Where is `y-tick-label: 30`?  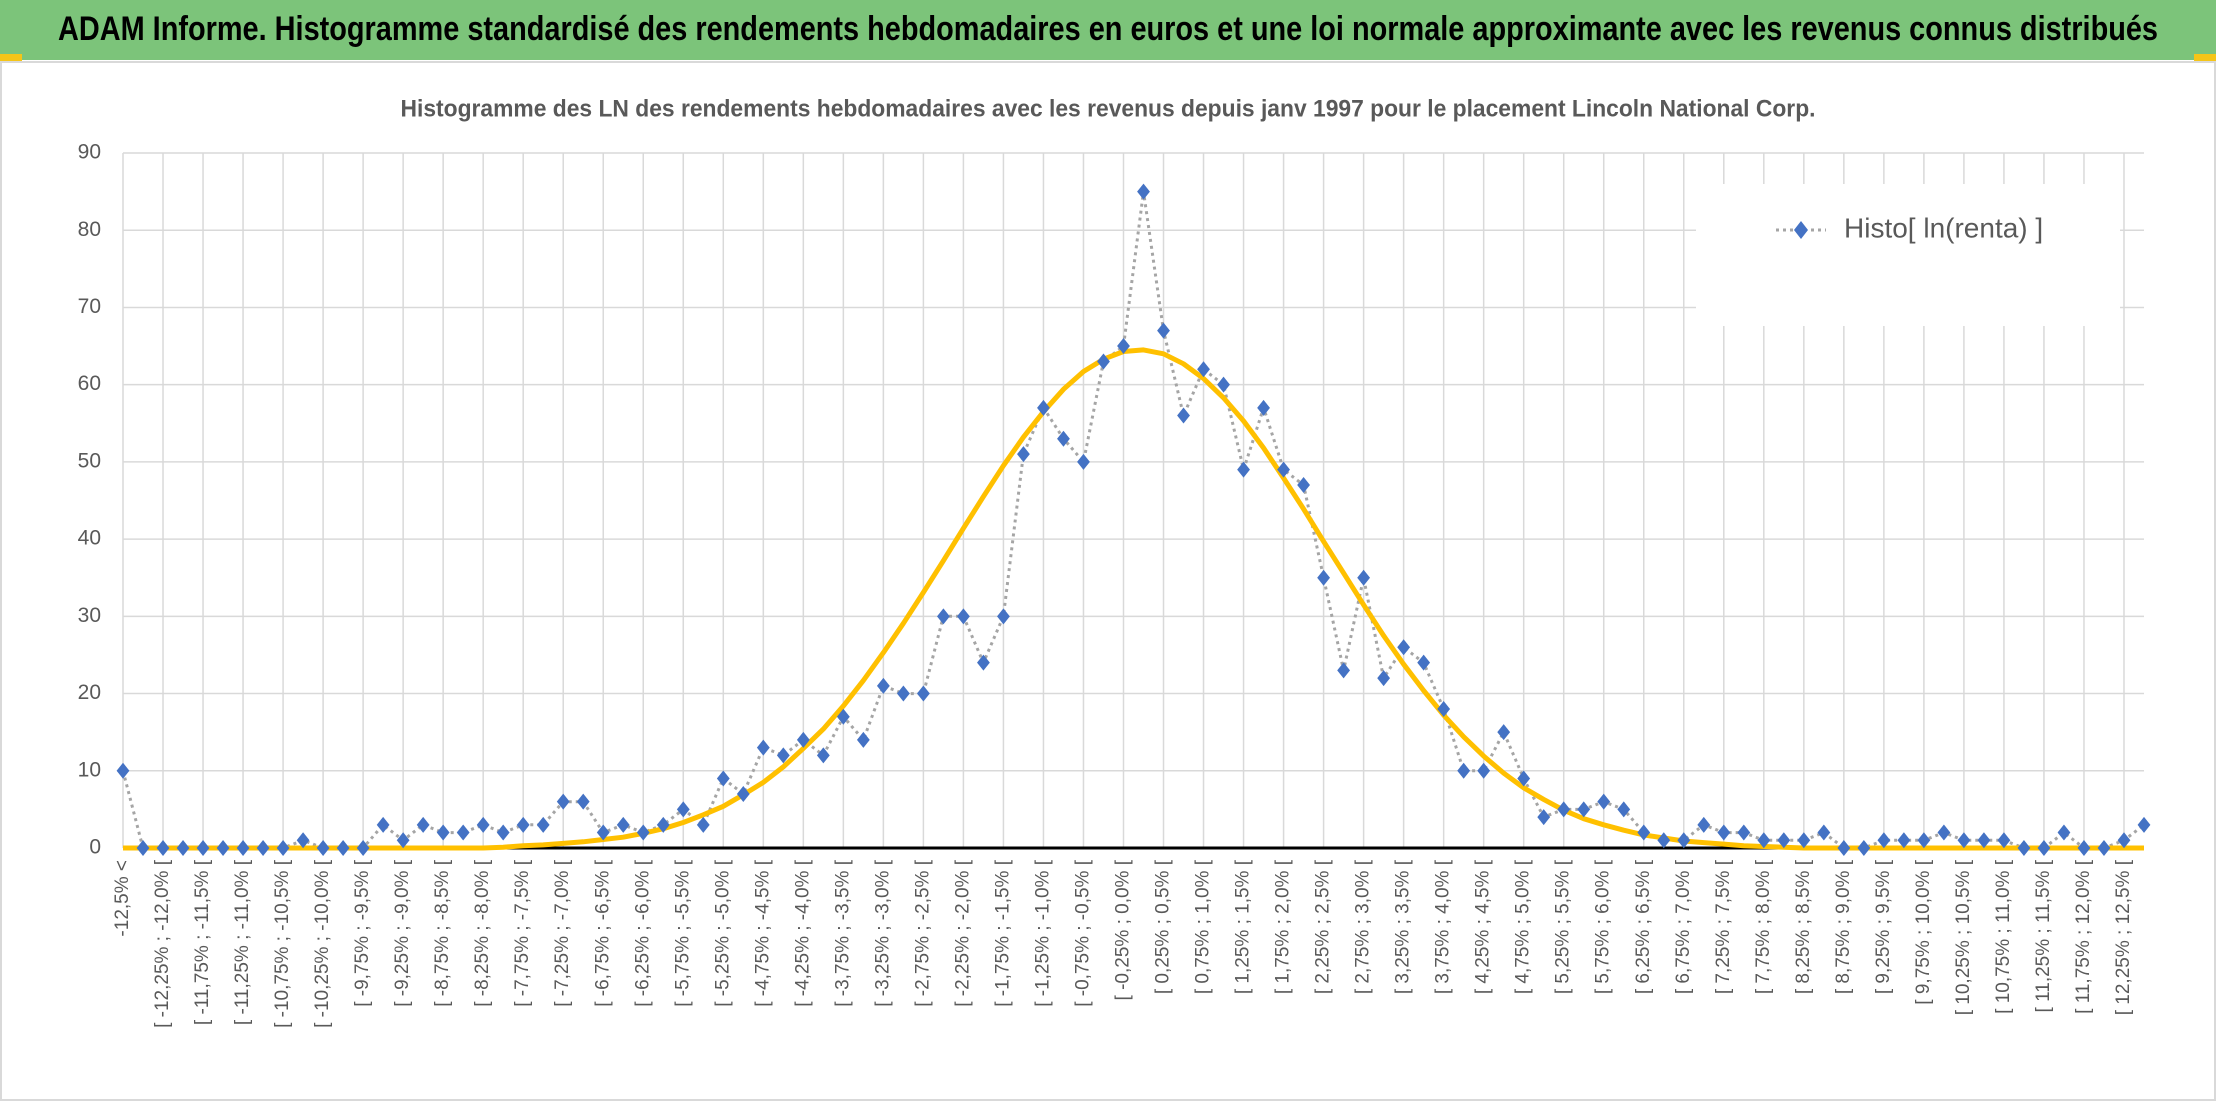
y-tick-label: 30 is located at coordinates (89, 615).